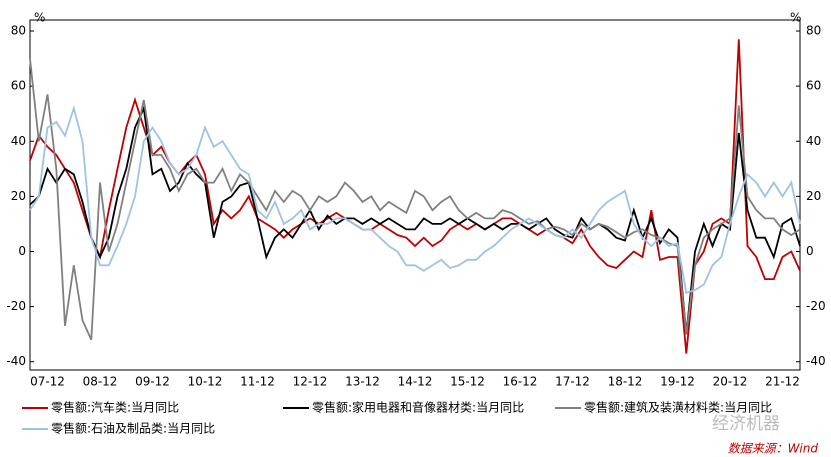  Describe the element at coordinates (47, 382) in the screenshot. I see `x-tick-label: 07-12` at that location.